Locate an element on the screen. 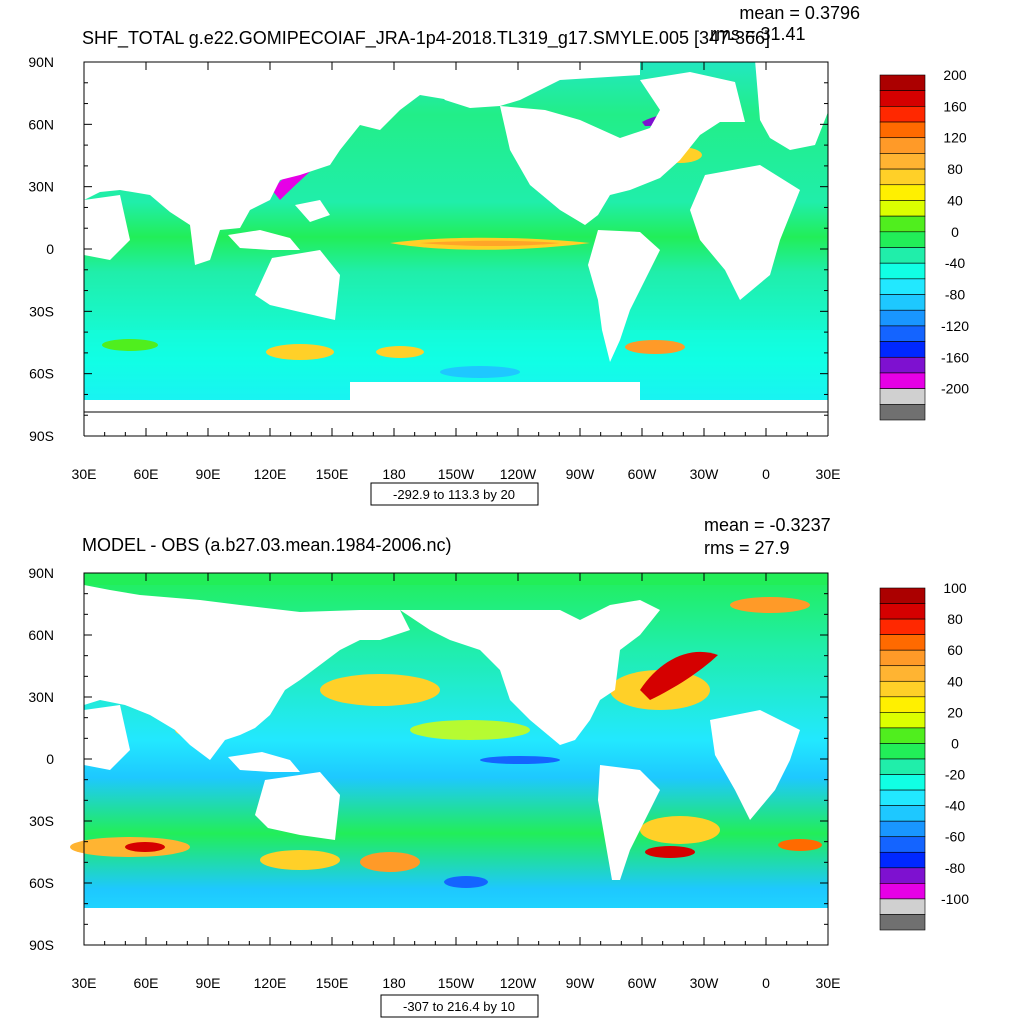 Image resolution: width=1024 pixels, height=1024 pixels. colorbar-label: -60 is located at coordinates (955, 837).